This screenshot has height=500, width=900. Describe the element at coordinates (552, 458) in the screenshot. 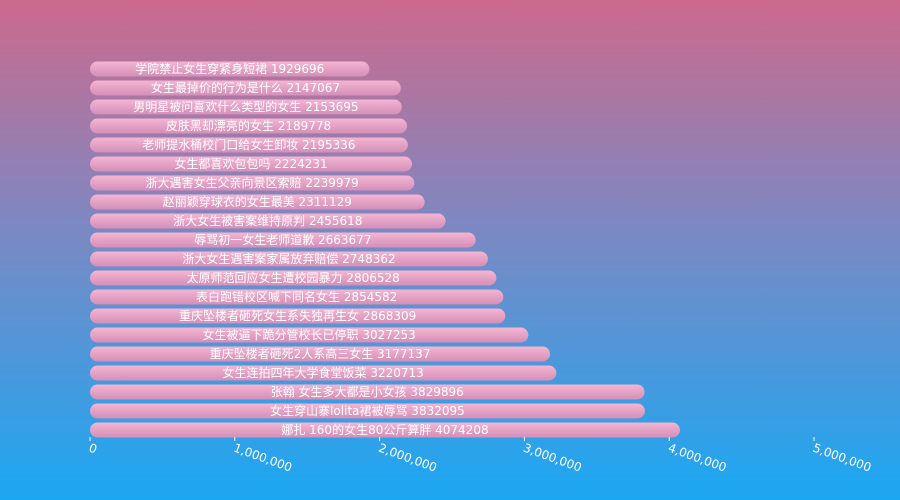

I see `x-tick-label-3: 3,000,000` at that location.